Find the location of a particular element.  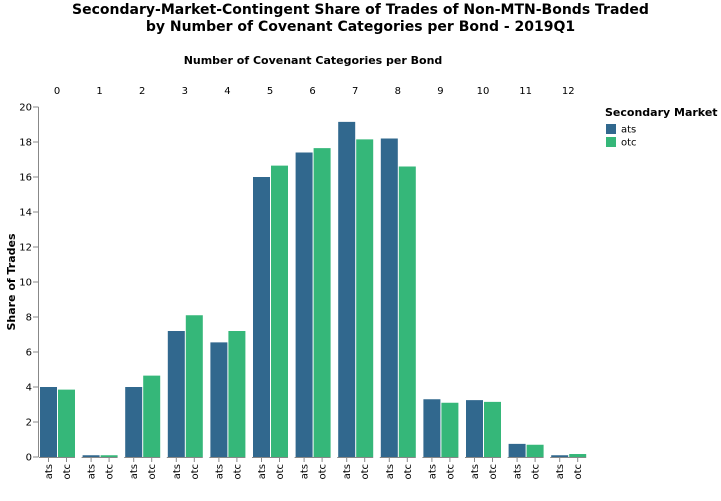

column-axis-title: Number of Covenant Categories per Bond is located at coordinates (313, 60).